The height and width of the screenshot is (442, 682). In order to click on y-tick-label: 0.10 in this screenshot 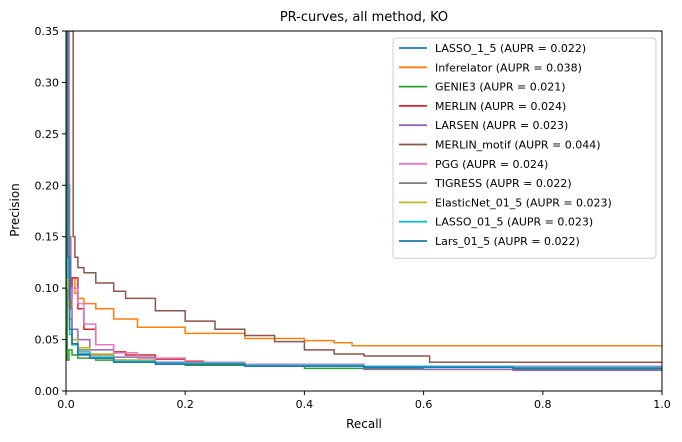, I will do `click(47, 288)`.